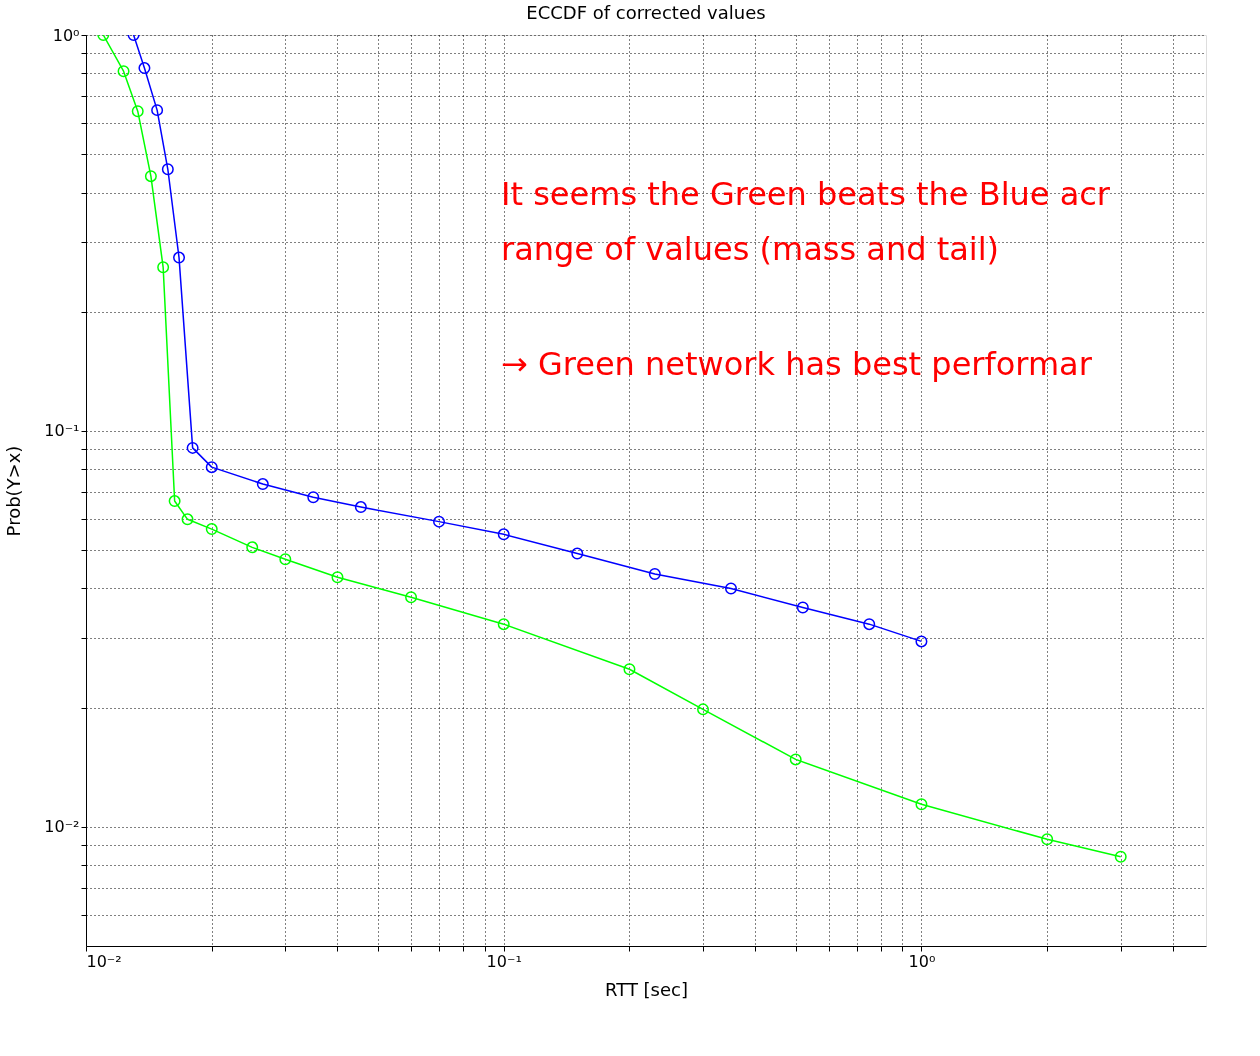  I want to click on y-tick-label: 10⁻², so click(62, 827).